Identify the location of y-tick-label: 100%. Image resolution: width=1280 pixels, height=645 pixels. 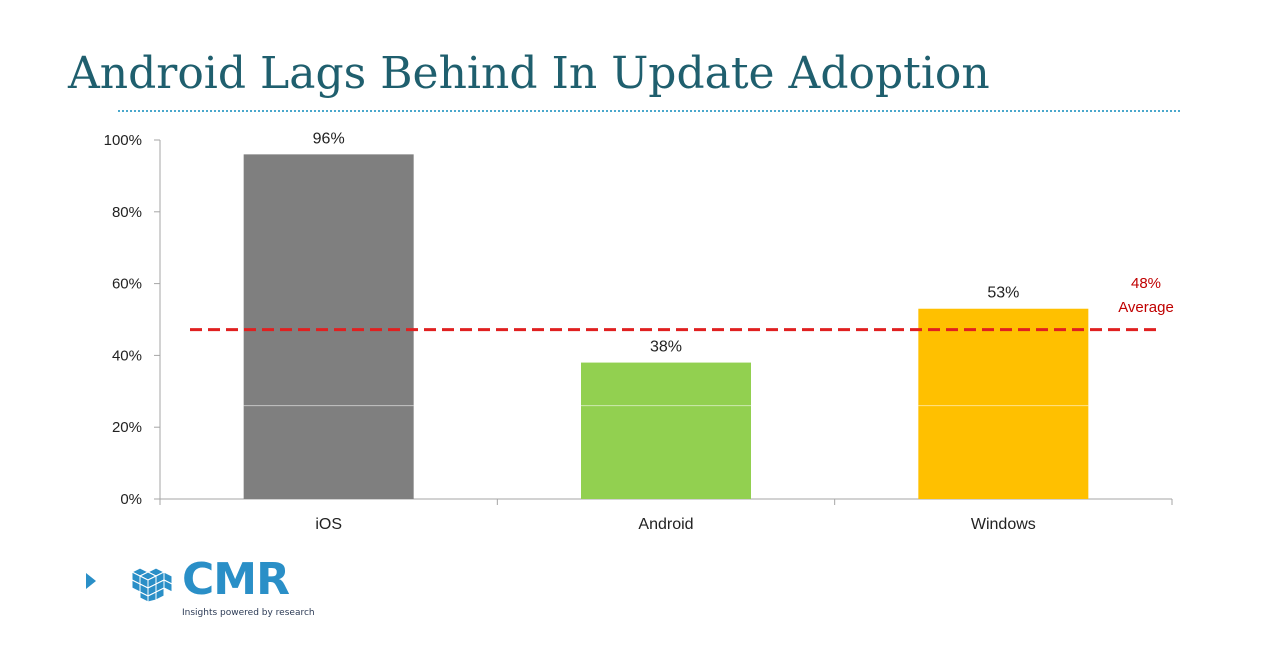
(123, 140).